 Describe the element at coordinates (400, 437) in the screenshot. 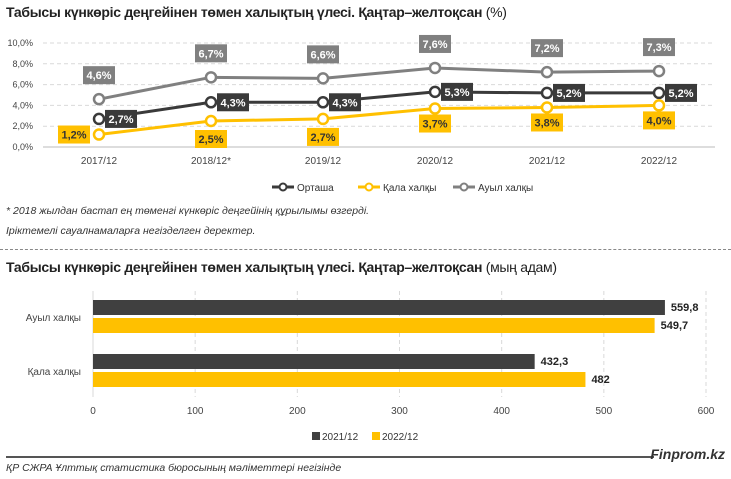

I see `legend-label: 2022/12` at that location.